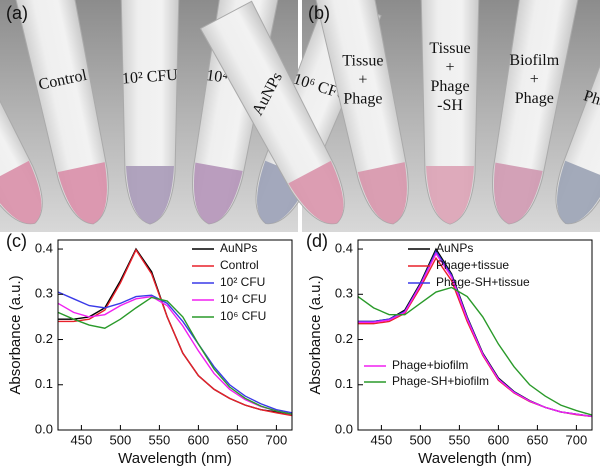  I want to click on legend-label: Phage-SH+biofilm, so click(440, 381).